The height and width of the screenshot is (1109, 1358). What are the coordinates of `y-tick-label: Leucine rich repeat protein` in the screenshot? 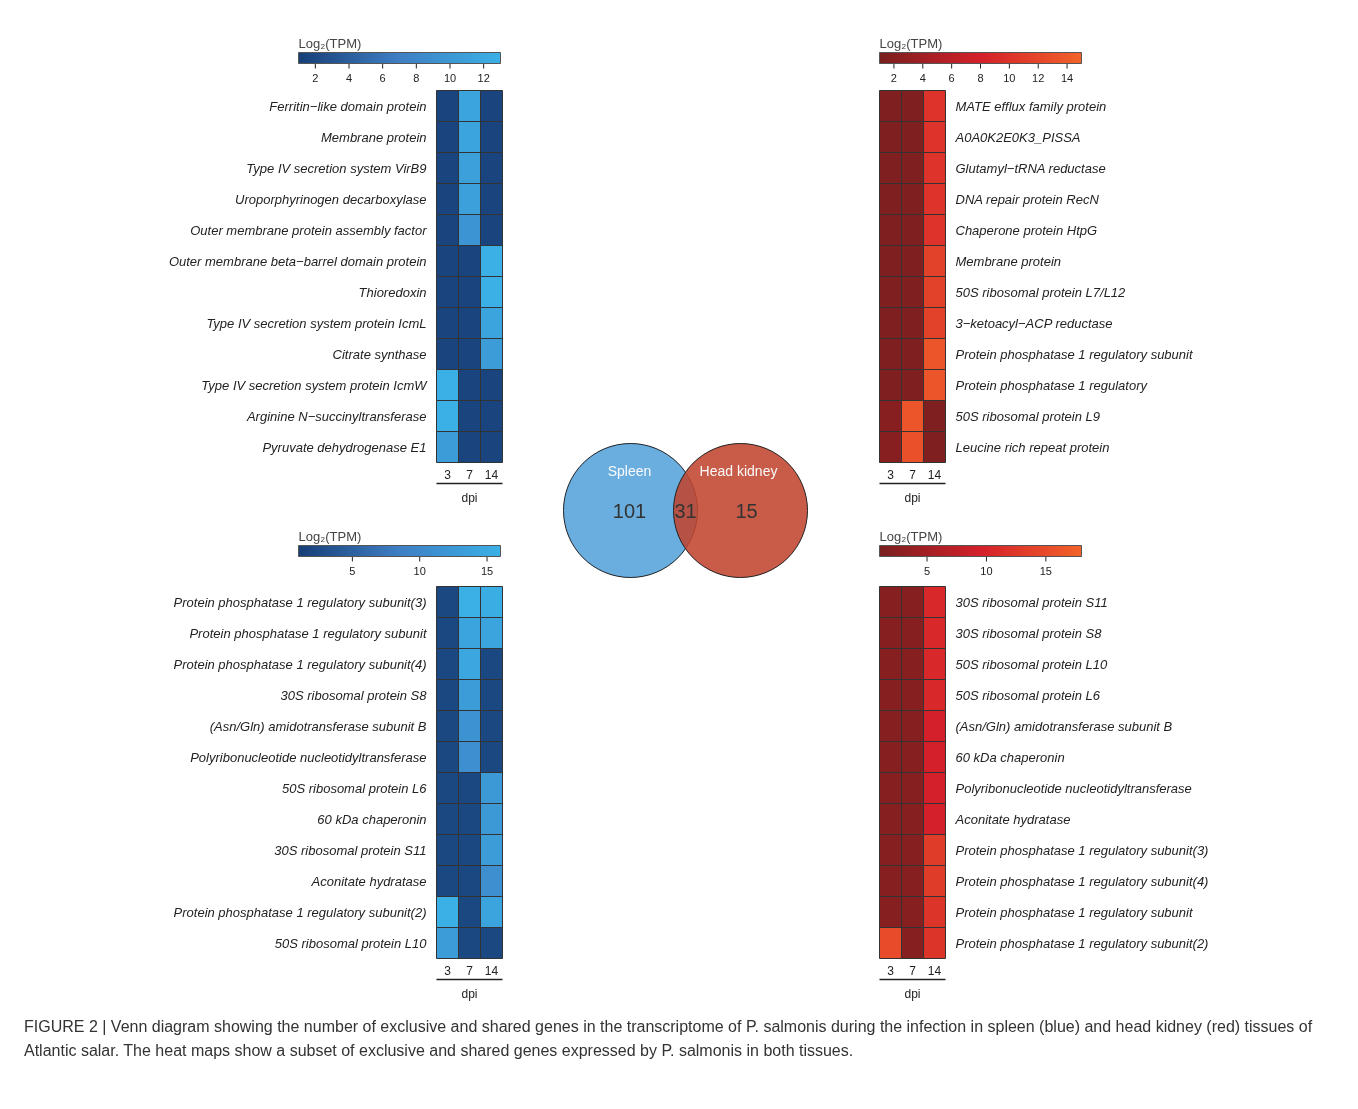 It's located at (1032, 447).